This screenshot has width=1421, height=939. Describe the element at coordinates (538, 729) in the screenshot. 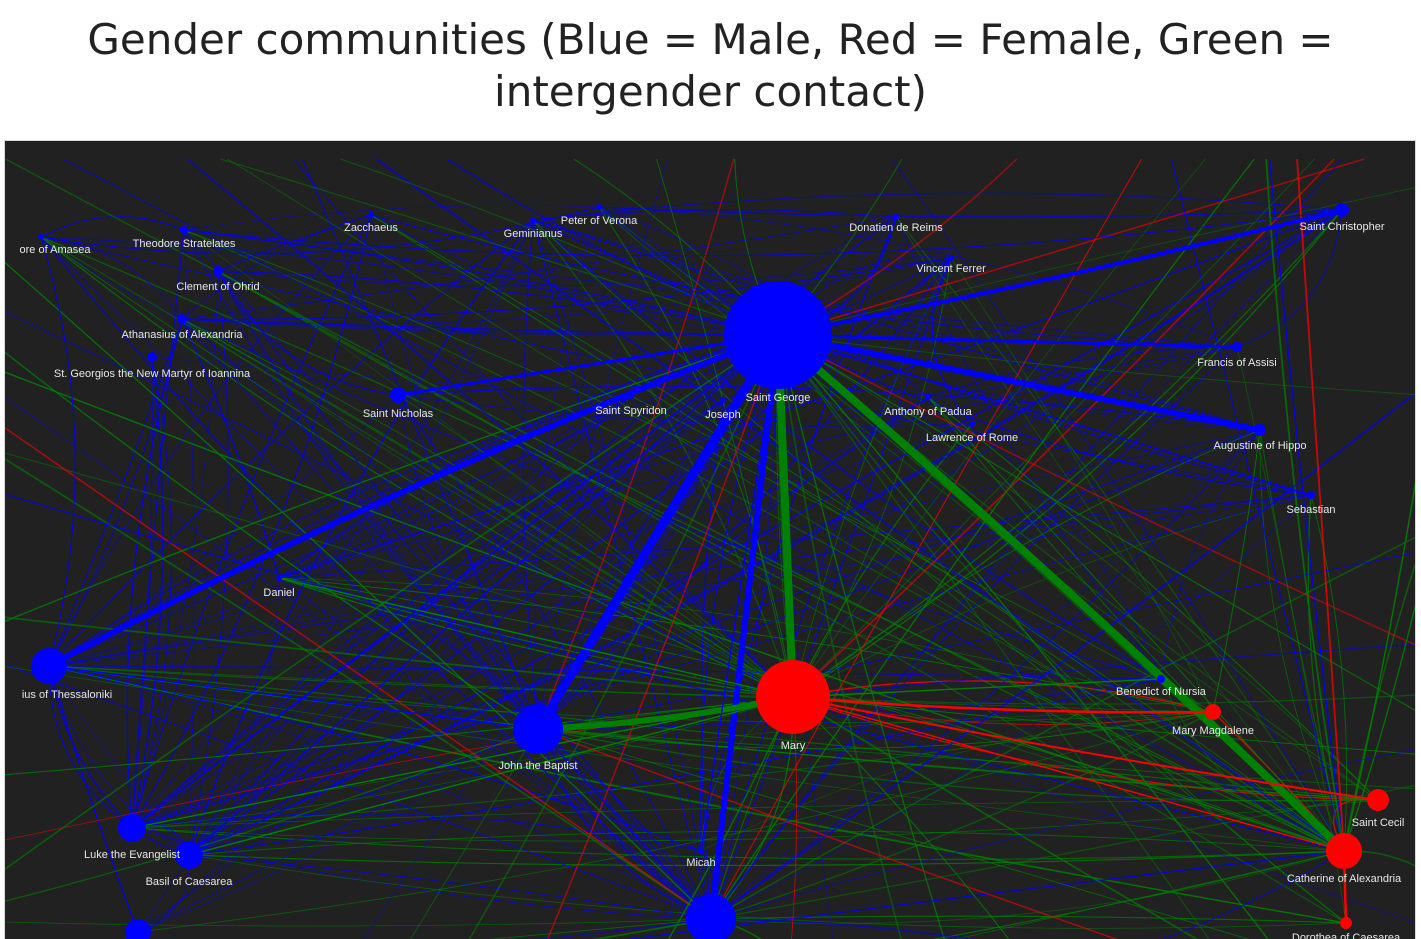

I see `node-john` at that location.